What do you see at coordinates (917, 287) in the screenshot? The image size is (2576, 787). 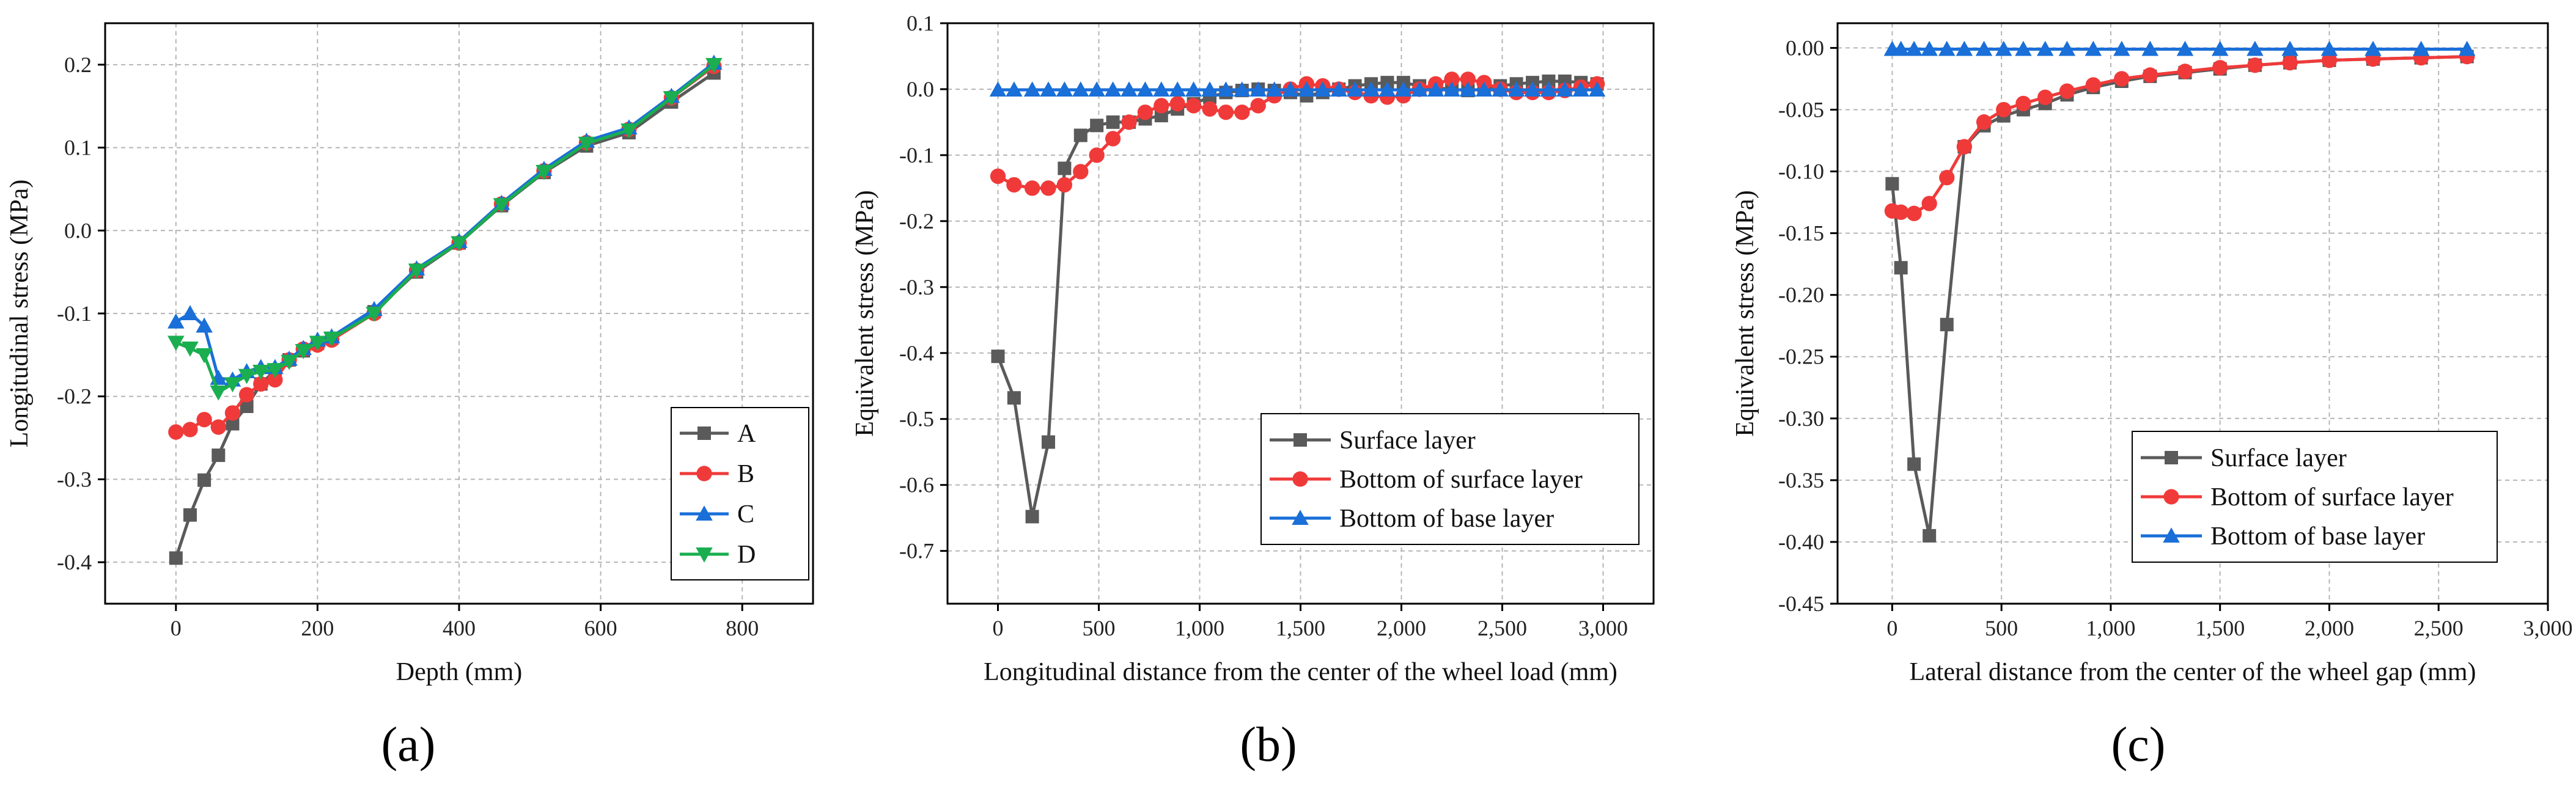 I see `y-tick-label: -0.3` at bounding box center [917, 287].